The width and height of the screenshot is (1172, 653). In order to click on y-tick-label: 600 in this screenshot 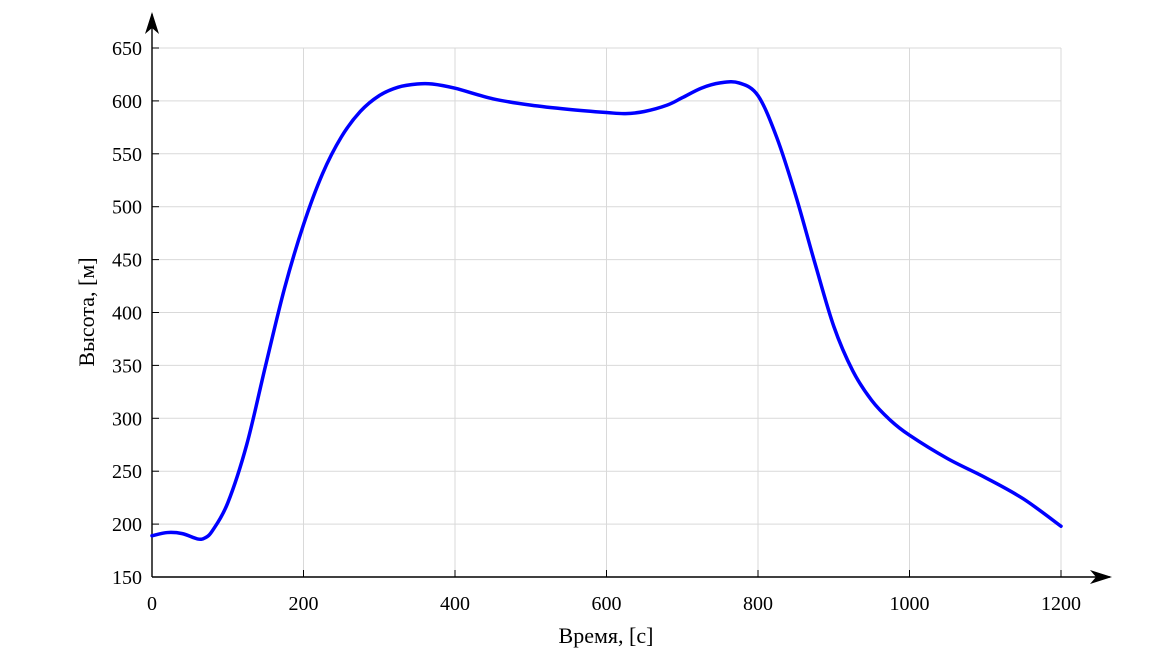, I will do `click(127, 102)`.